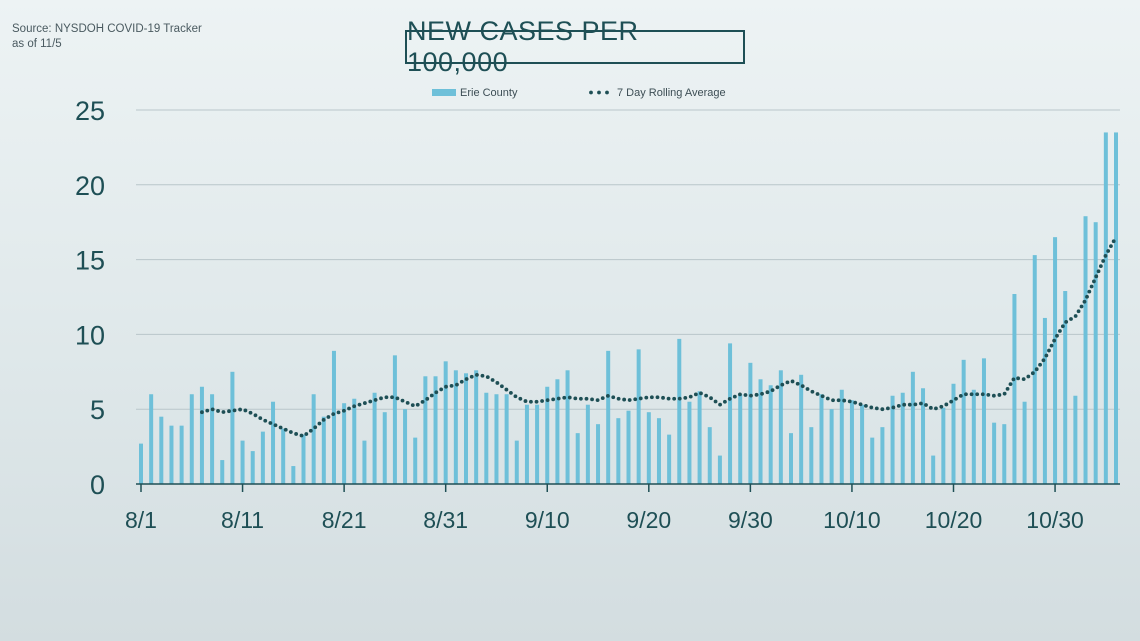 The image size is (1140, 641). I want to click on x-tick-label: 9/10, so click(547, 520).